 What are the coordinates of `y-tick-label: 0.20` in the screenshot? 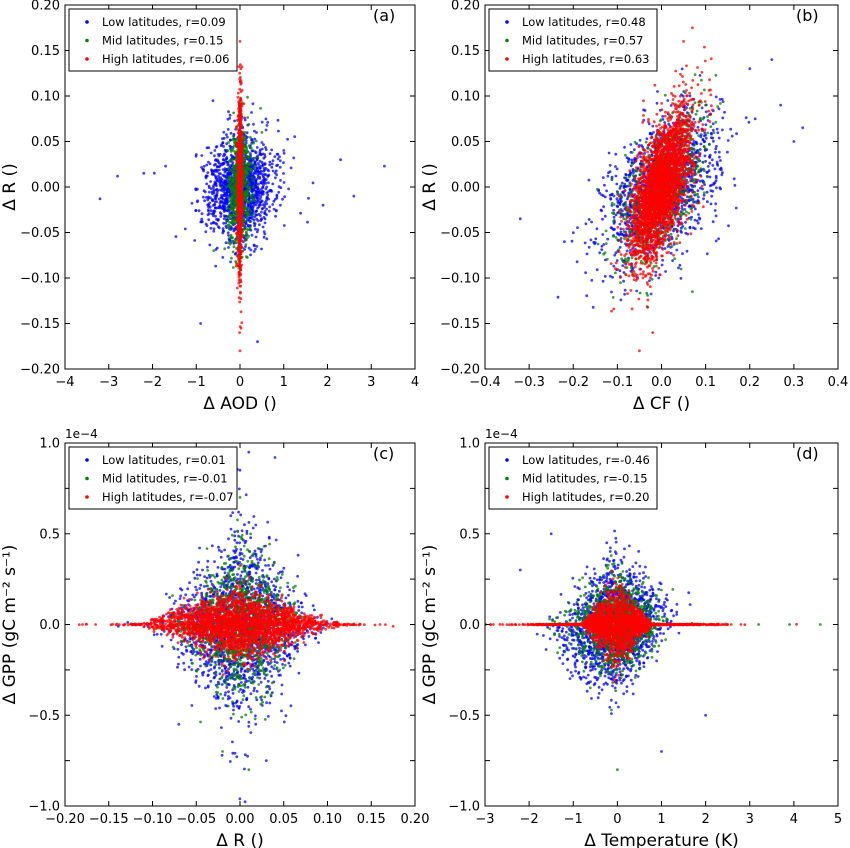 It's located at (45, 7).